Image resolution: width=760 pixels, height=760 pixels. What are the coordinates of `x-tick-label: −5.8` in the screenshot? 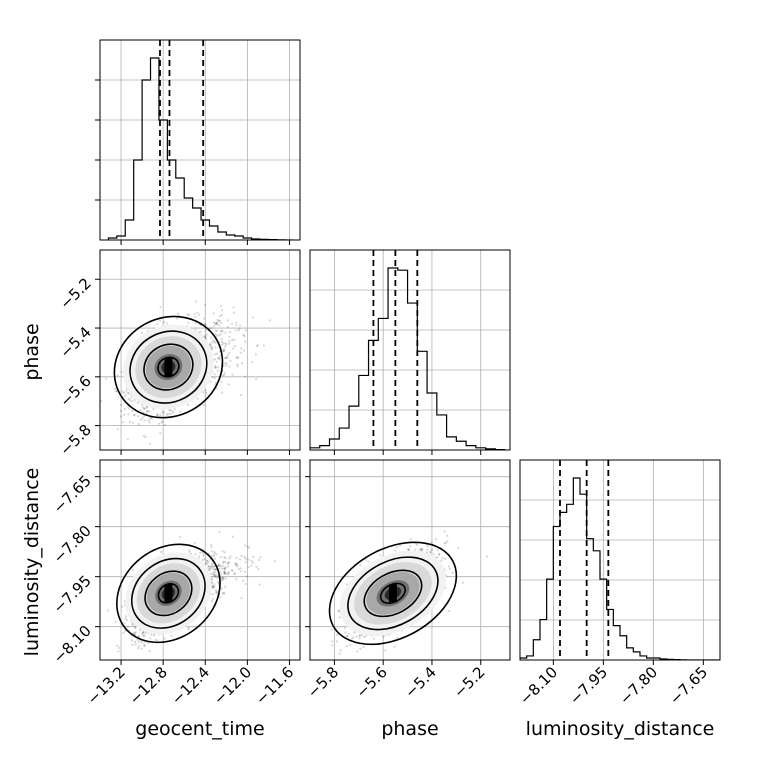 It's located at (323, 682).